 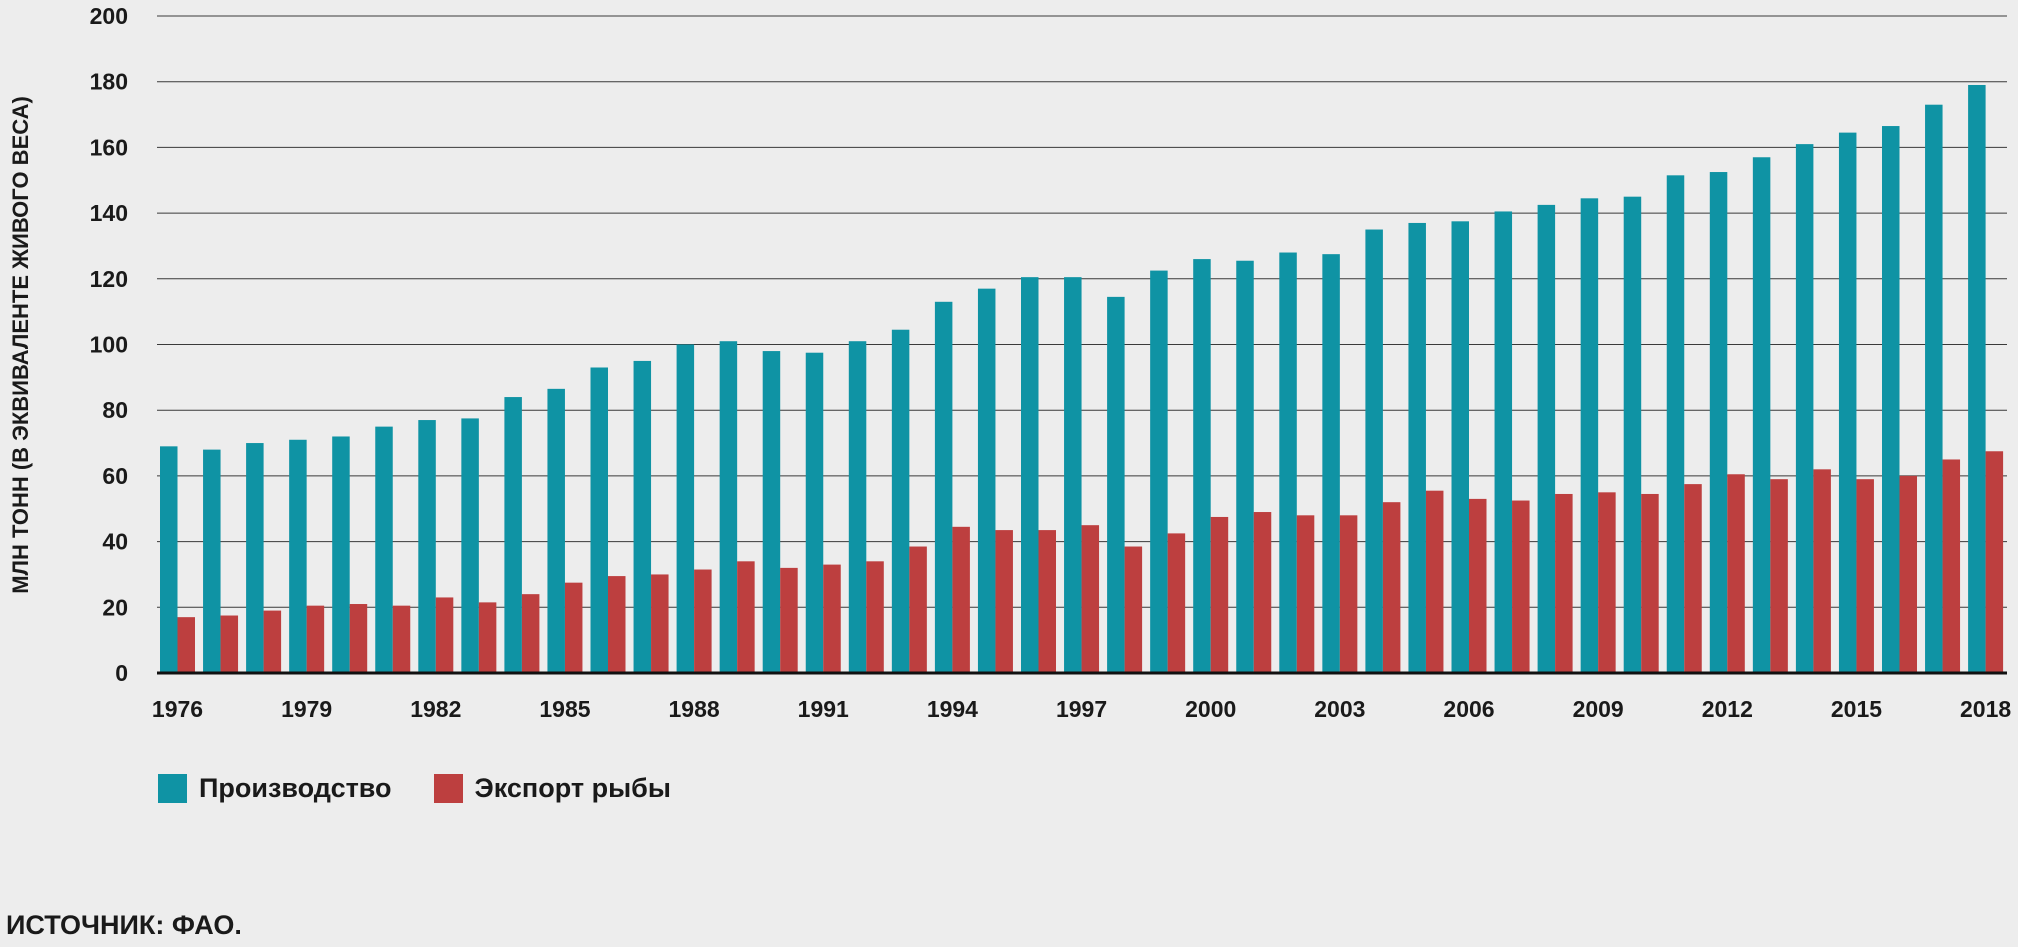 I want to click on legend-item-production: Производство, so click(x=275, y=788).